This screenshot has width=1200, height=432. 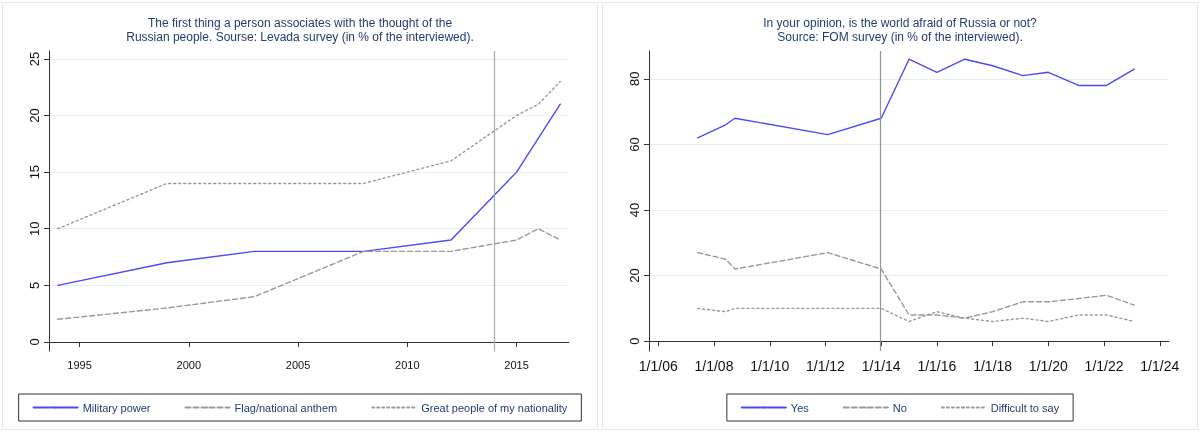 What do you see at coordinates (34, 59) in the screenshot?
I see `y-tick-label: 25` at bounding box center [34, 59].